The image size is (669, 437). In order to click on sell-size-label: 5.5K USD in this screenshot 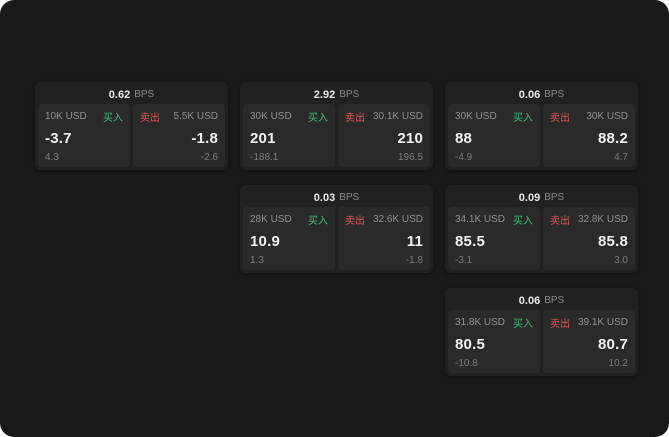, I will do `click(195, 116)`.